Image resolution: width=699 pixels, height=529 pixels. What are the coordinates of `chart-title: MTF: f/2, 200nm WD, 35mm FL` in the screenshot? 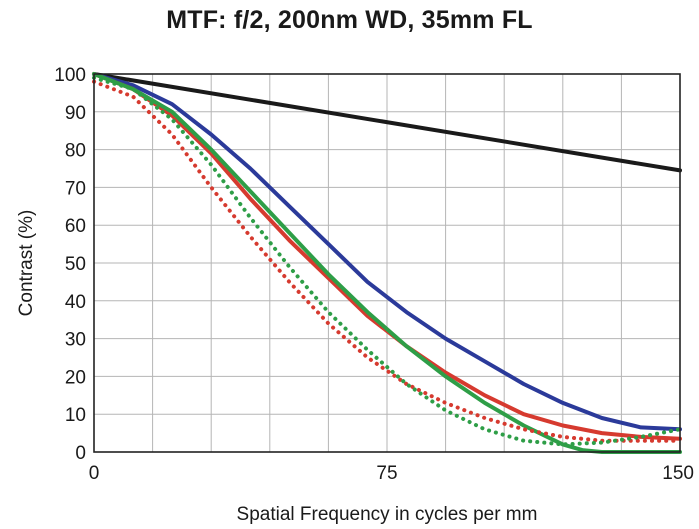 It's located at (349, 20).